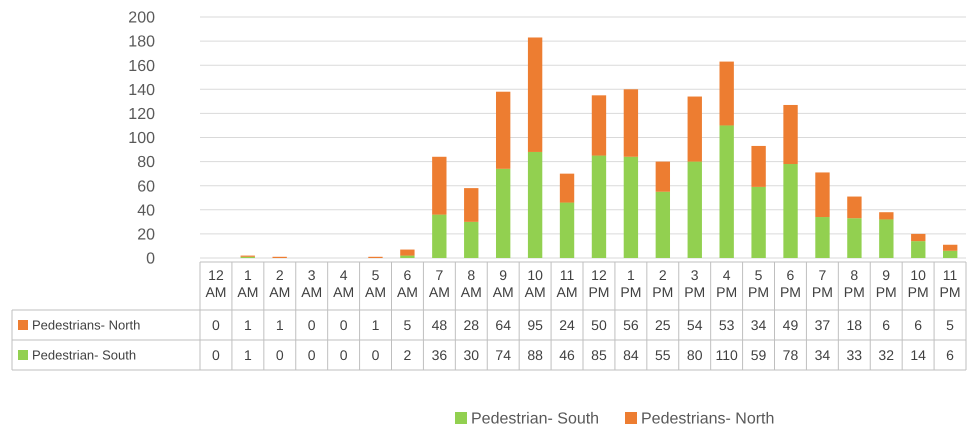 The width and height of the screenshot is (968, 434). What do you see at coordinates (503, 283) in the screenshot?
I see `x-tick-label: 9 AM` at bounding box center [503, 283].